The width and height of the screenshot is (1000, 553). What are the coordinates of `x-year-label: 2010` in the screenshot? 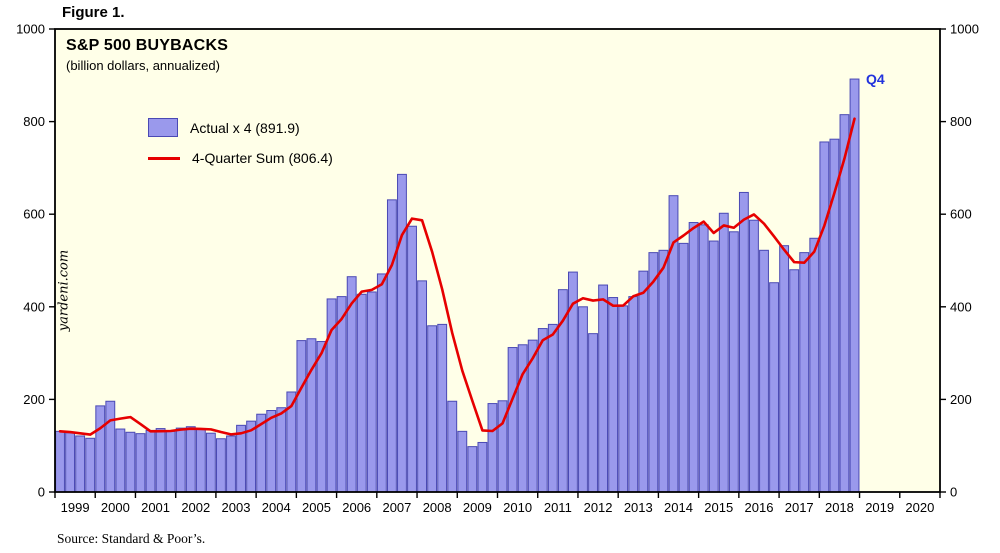 It's located at (517, 507).